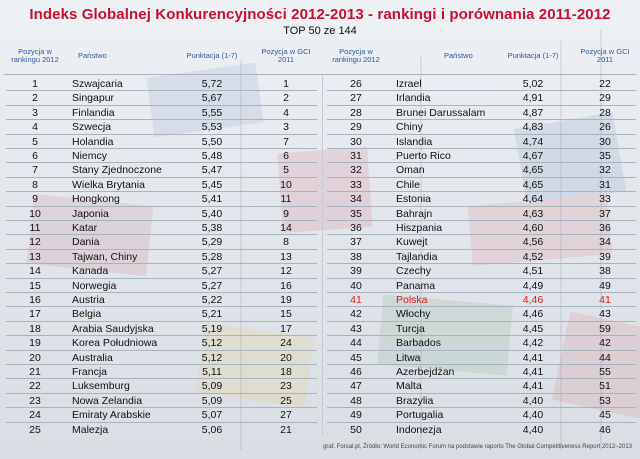 The width and height of the screenshot is (640, 459). I want to click on prev-rank-cell: 25, so click(286, 400).